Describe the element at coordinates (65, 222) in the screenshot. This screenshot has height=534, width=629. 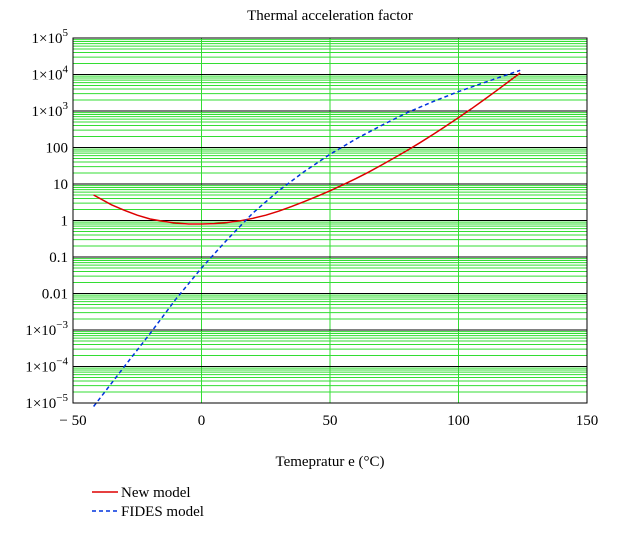
I see `y-tick-label: 1` at that location.